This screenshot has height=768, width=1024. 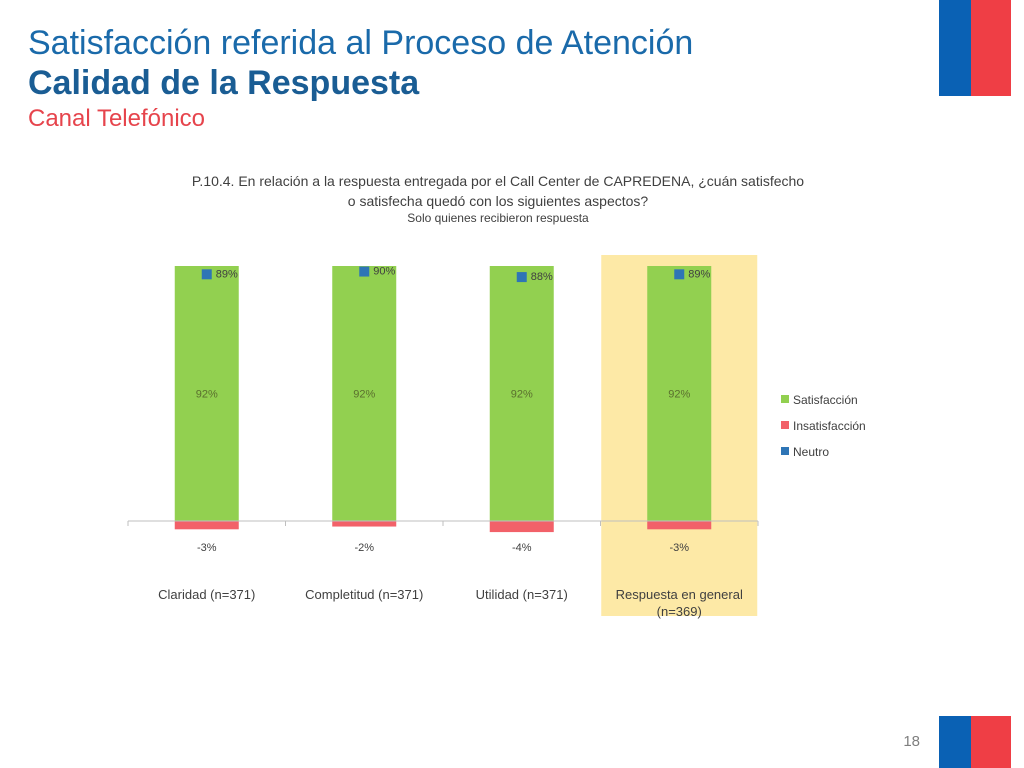 I want to click on slide-subtitle: Calidad de la Respuesta, so click(x=224, y=83).